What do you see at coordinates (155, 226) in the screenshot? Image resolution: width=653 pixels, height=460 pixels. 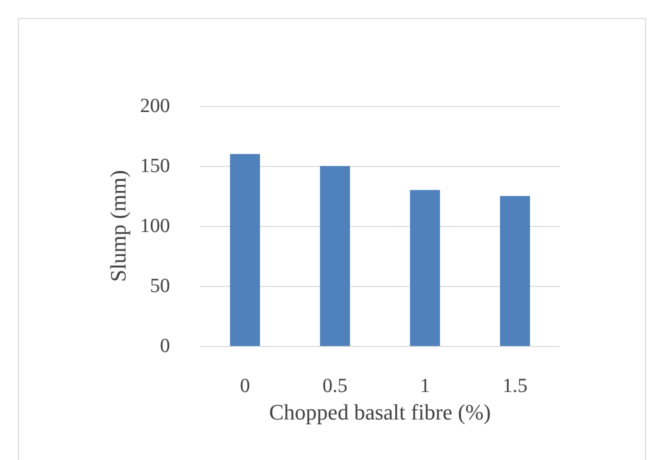 I see `y-tick-label: 100` at bounding box center [155, 226].